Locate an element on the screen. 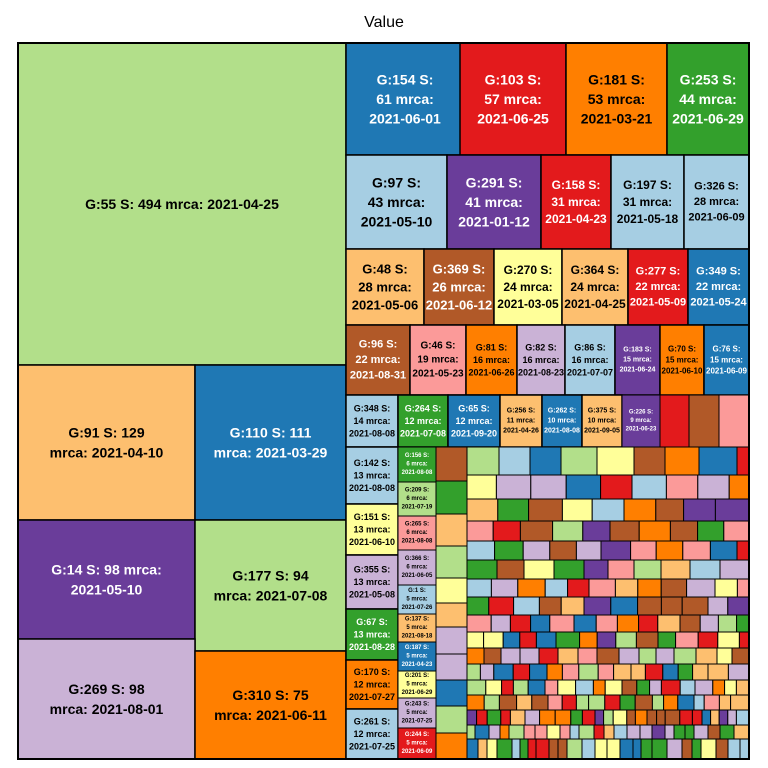 The image size is (768, 768). tile-label: 2021-01-12 is located at coordinates (494, 222).